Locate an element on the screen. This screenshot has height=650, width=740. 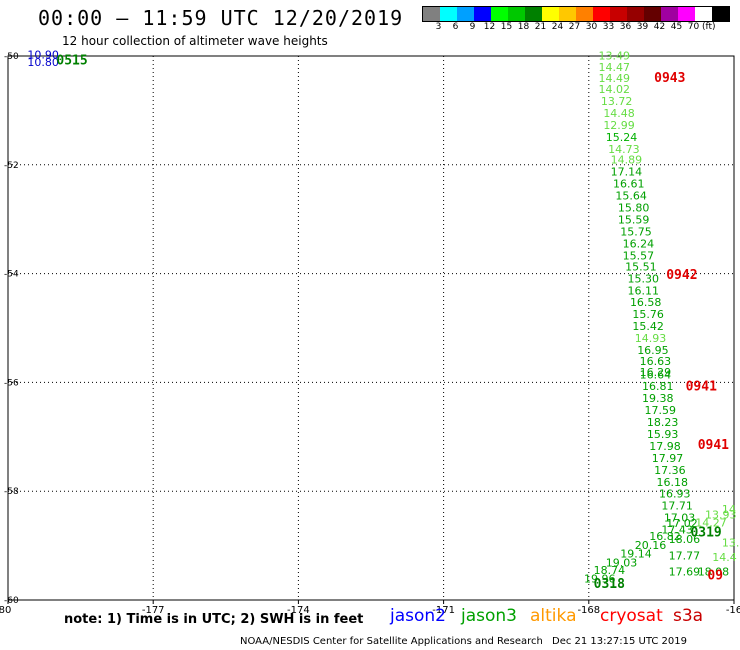
swh-value-label: 17.98 is located at coordinates (665, 446).